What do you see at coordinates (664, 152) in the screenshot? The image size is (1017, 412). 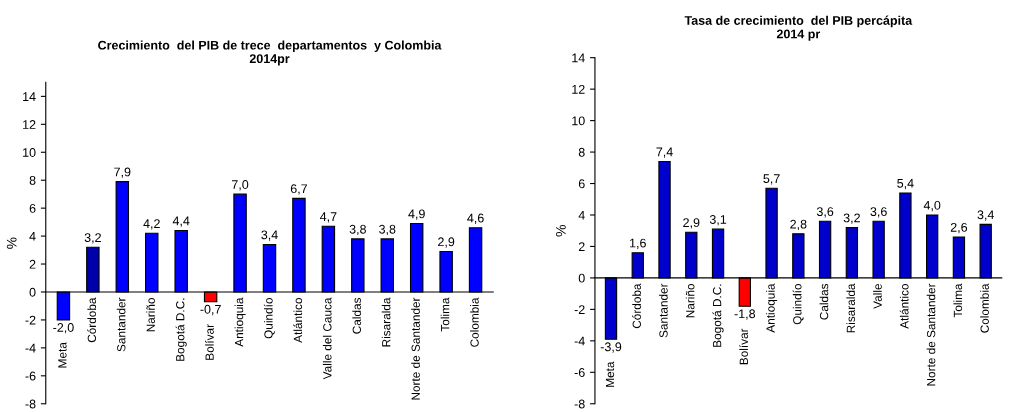 I see `data-label: 7,4` at bounding box center [664, 152].